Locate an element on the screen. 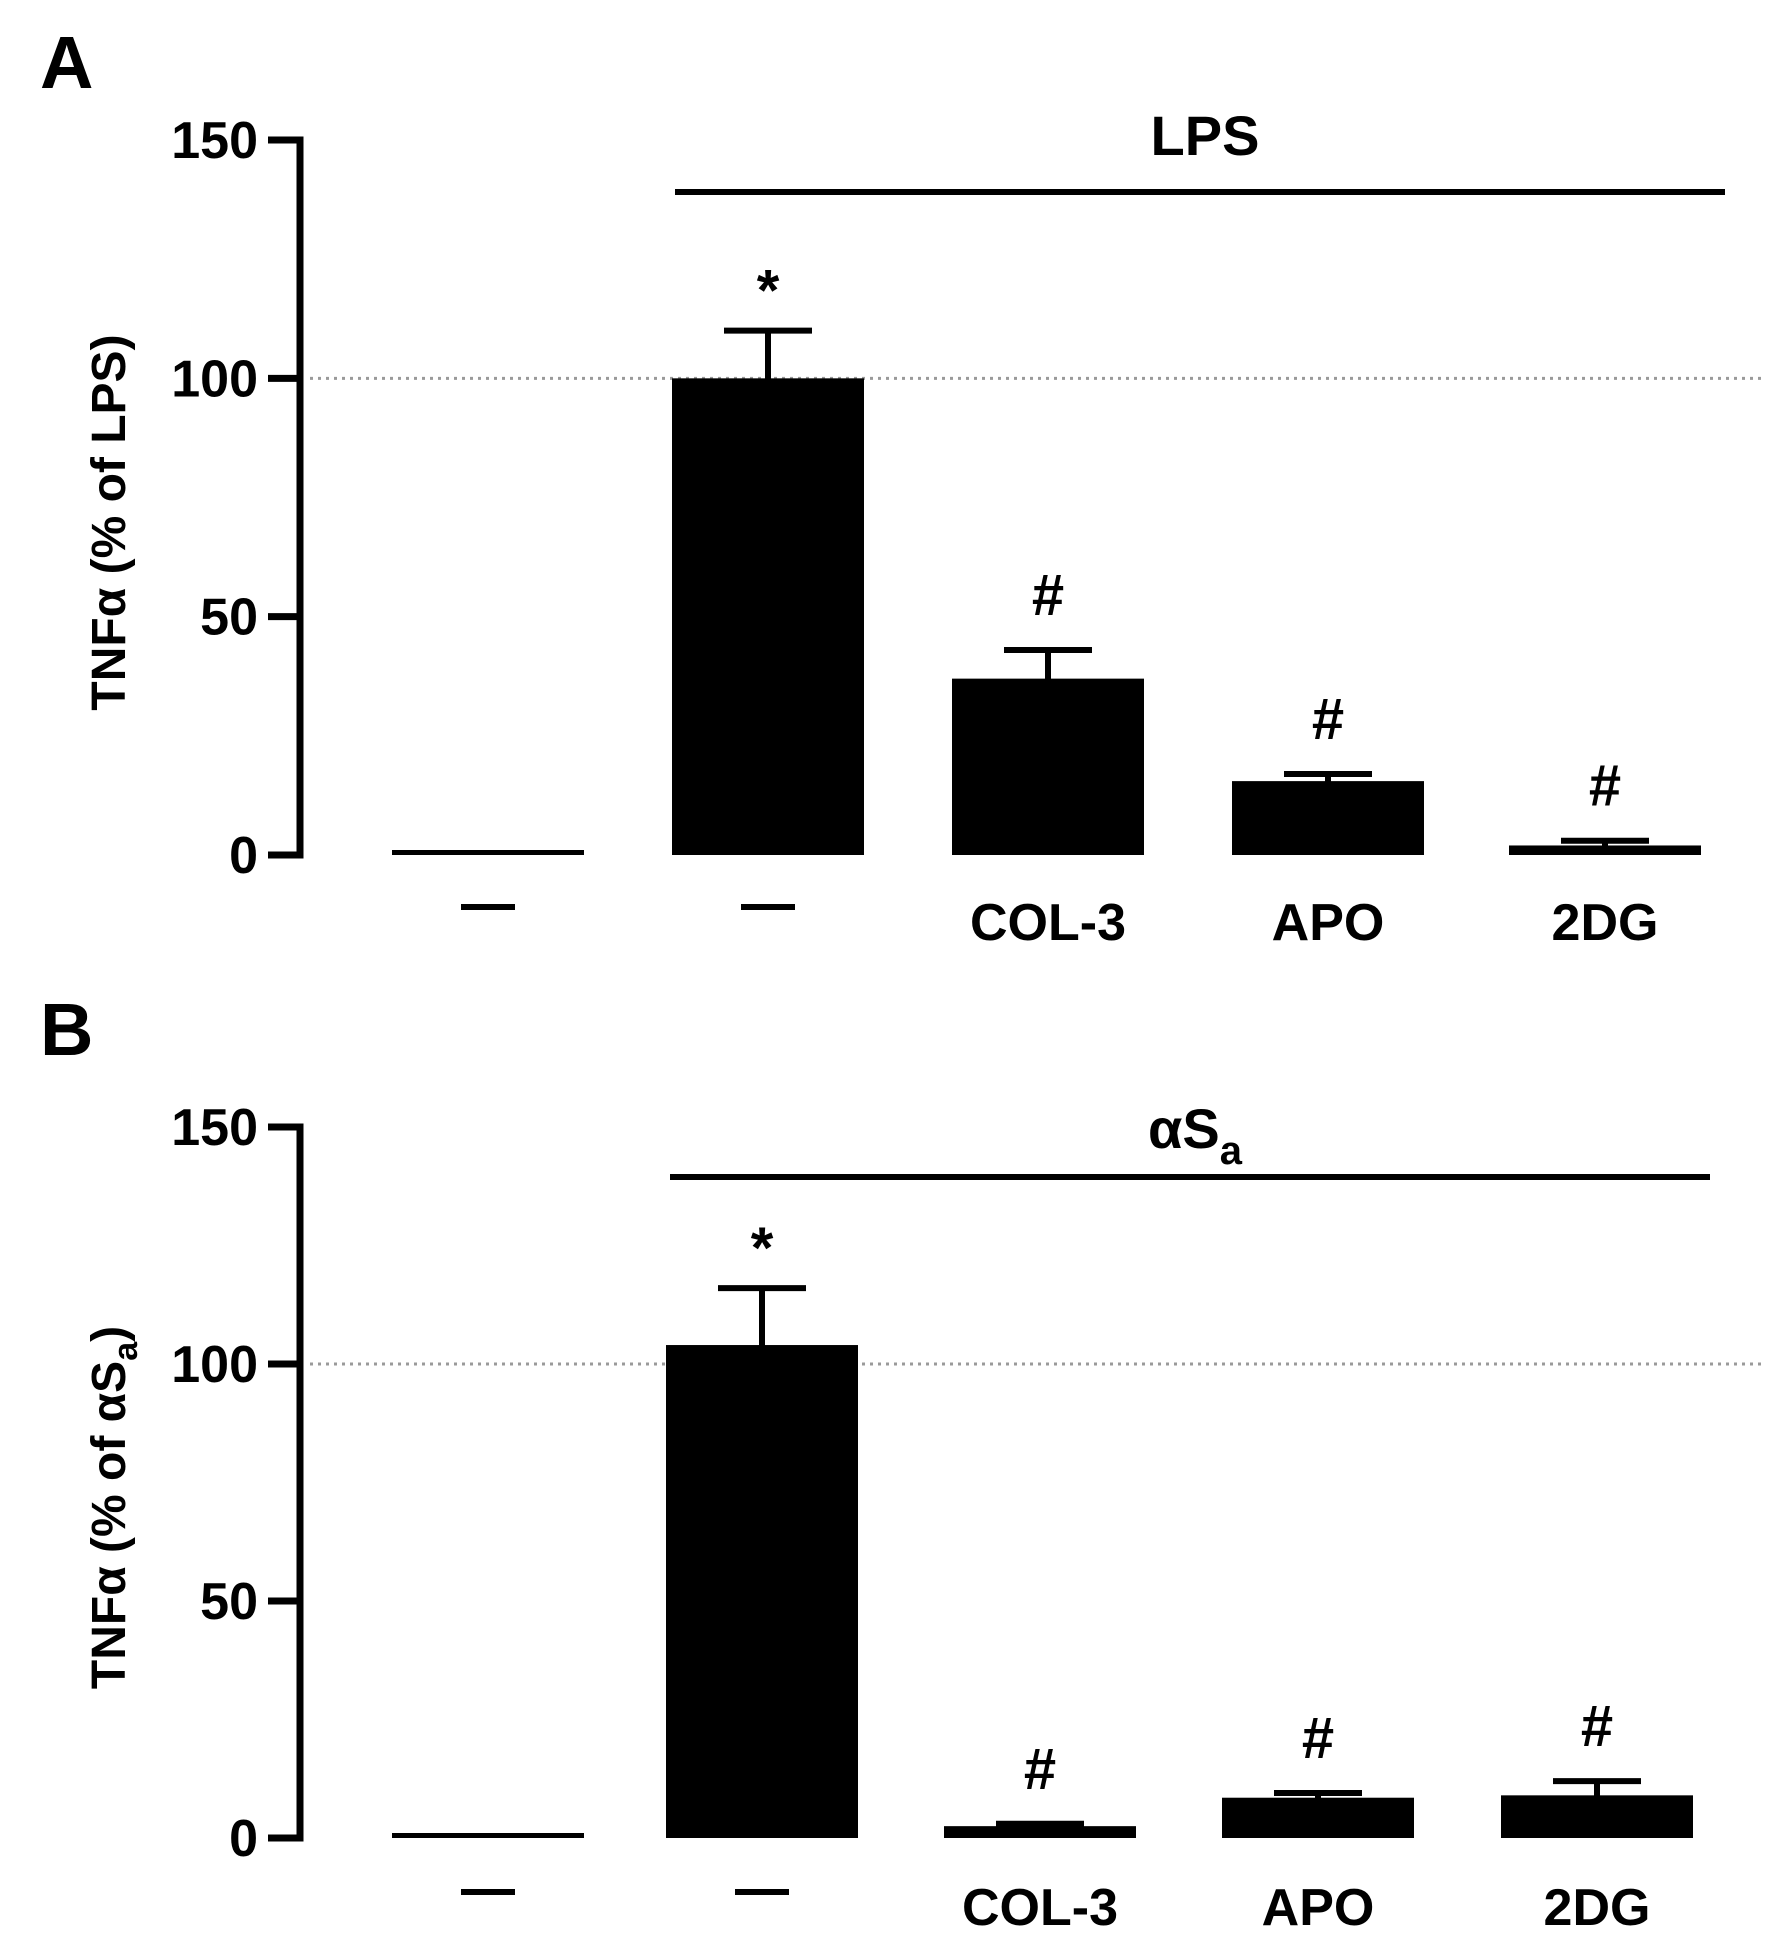 Image resolution: width=1768 pixels, height=1950 pixels. panel-a-y-tick-label: 0 is located at coordinates (243, 856).